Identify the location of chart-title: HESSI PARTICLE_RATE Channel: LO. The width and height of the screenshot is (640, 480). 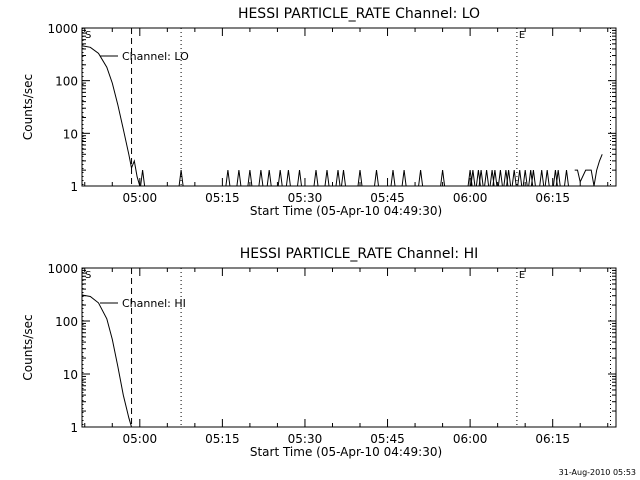
(359, 14).